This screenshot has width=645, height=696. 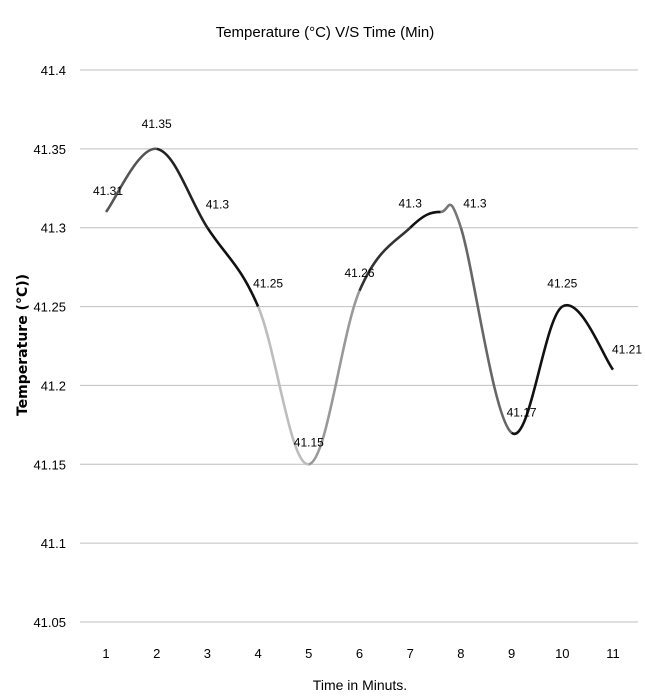 What do you see at coordinates (23, 345) in the screenshot?
I see `y-axis-label: Temperature (°C))` at bounding box center [23, 345].